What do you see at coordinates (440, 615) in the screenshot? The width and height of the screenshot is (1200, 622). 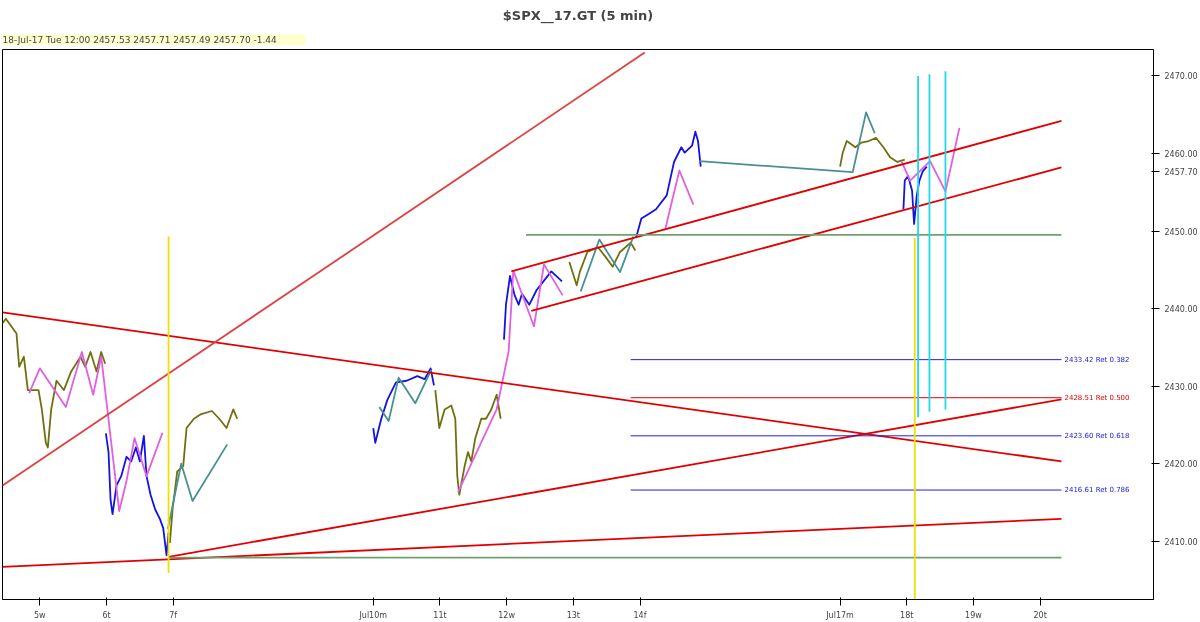 I see `x-tick-label: 11t` at bounding box center [440, 615].